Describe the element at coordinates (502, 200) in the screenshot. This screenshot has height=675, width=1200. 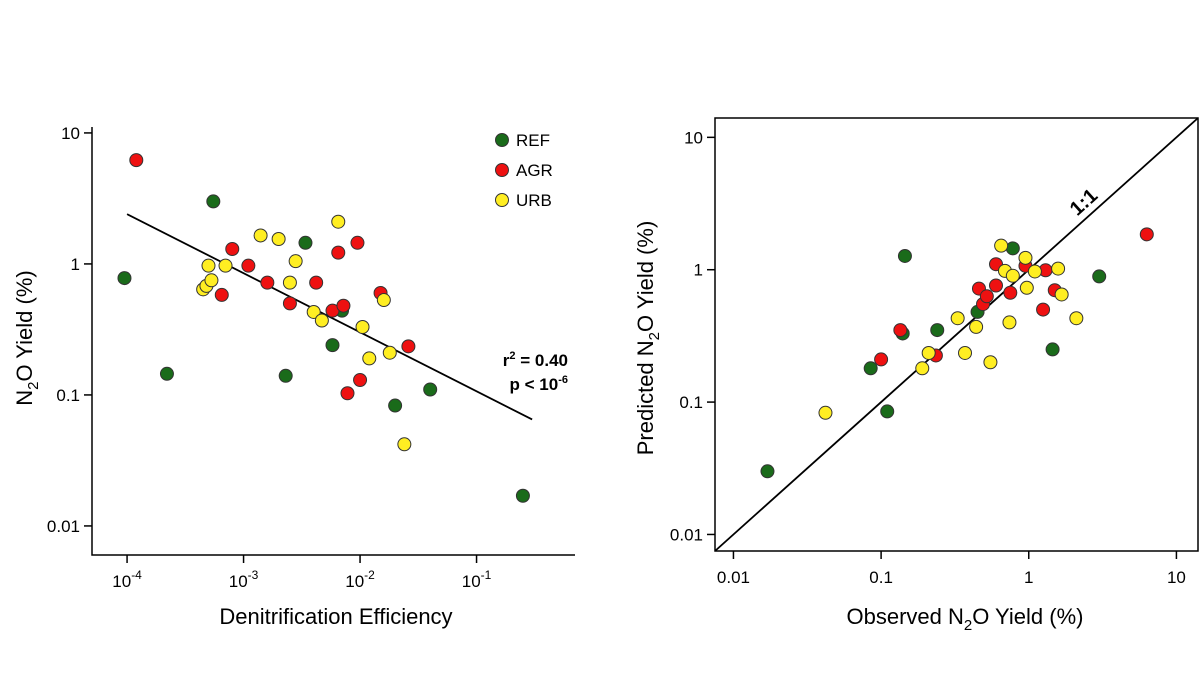
I see `legend-marker-urb` at that location.